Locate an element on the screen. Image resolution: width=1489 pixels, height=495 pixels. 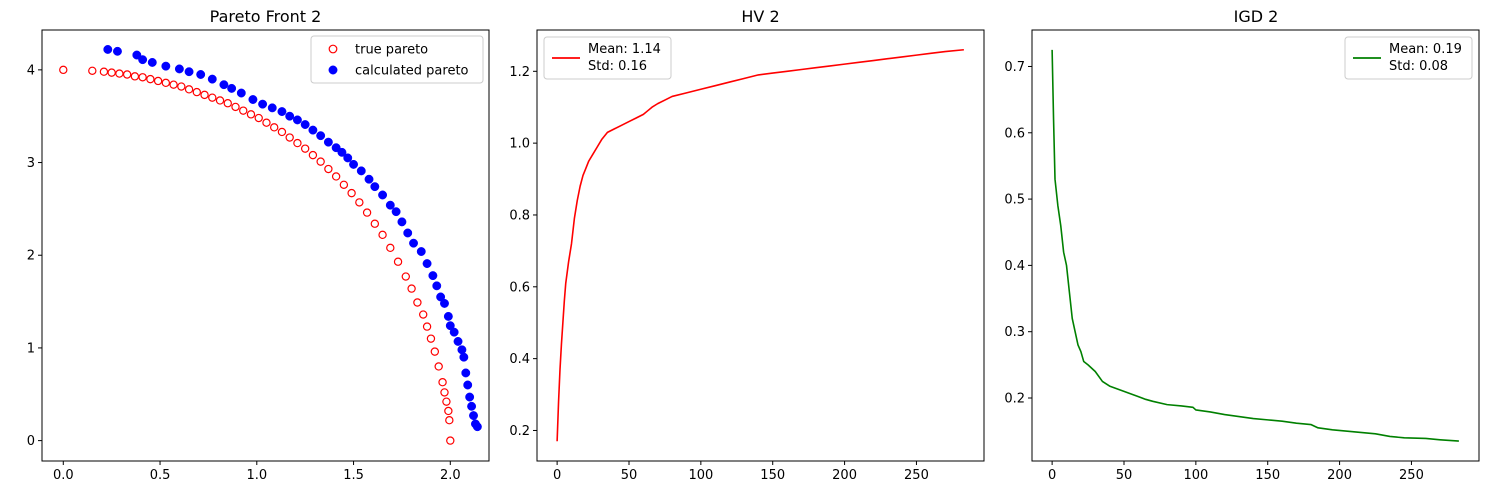
y-tick-label: 2 is located at coordinates (31, 256).